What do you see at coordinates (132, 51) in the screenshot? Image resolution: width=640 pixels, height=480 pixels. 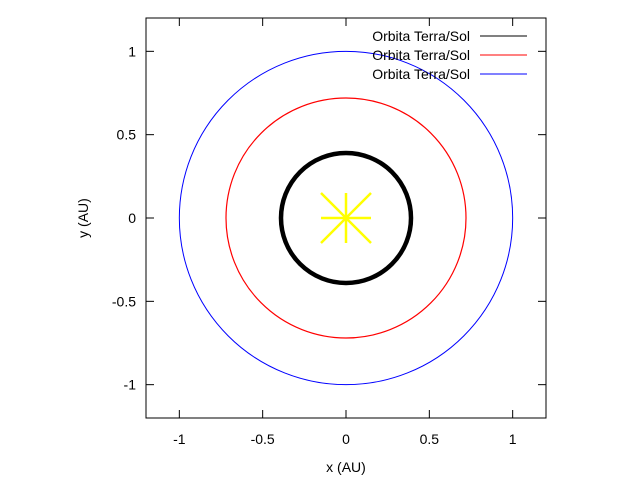 I see `y-tick-label: 1` at bounding box center [132, 51].